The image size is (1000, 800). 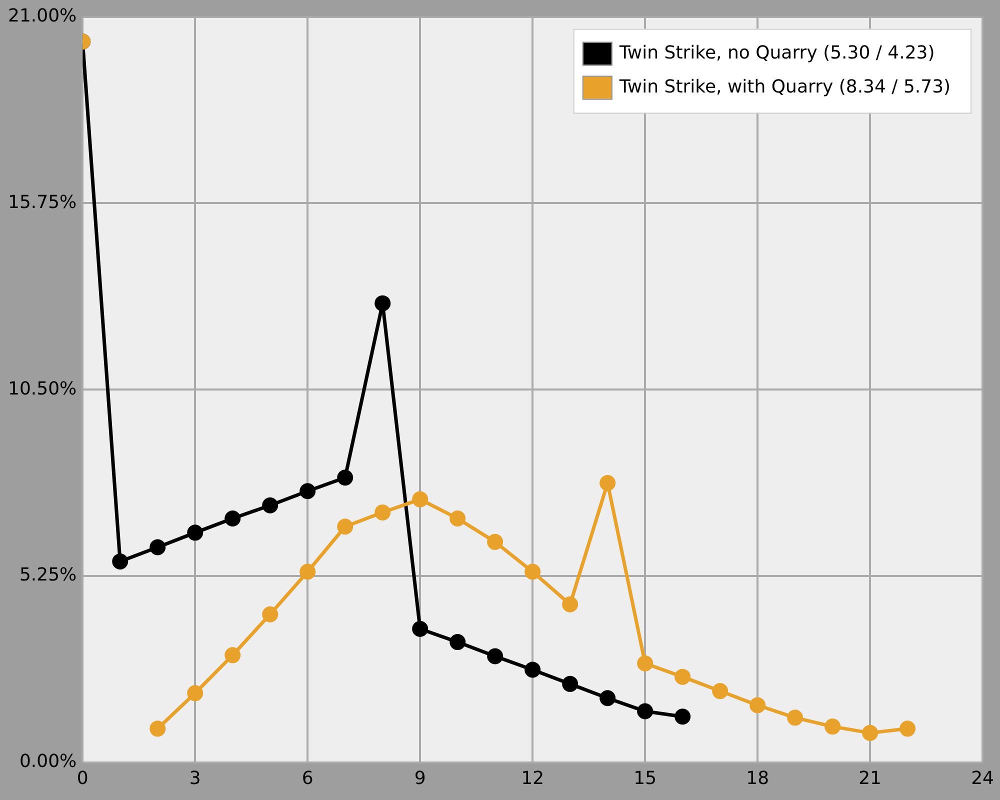 I want to click on y-tick-label: 21.00%, so click(x=42, y=15).